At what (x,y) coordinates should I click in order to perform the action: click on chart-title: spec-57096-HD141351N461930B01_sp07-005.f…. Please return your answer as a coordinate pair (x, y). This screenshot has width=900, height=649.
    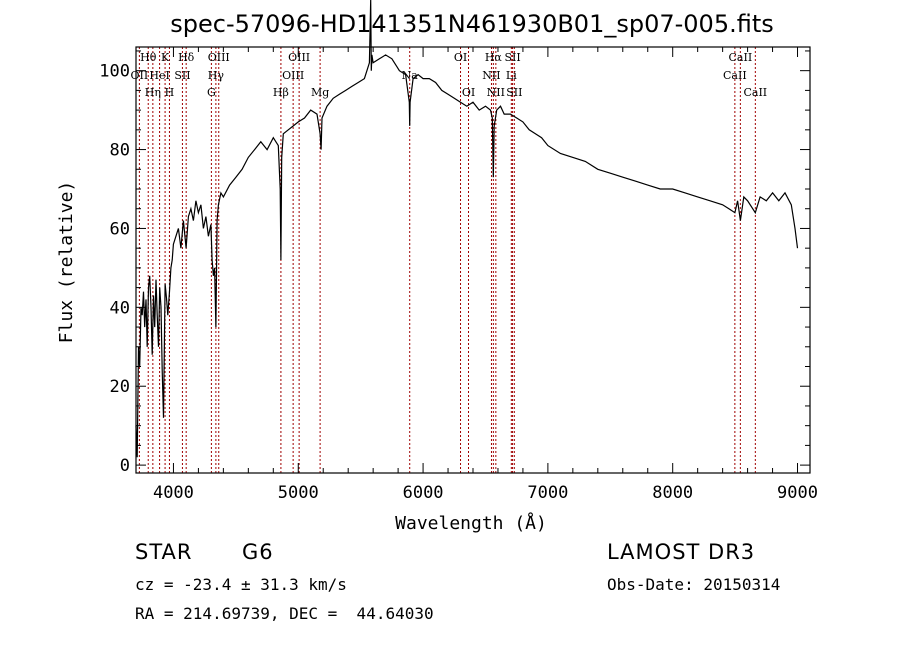
    Looking at the image, I should click on (472, 24).